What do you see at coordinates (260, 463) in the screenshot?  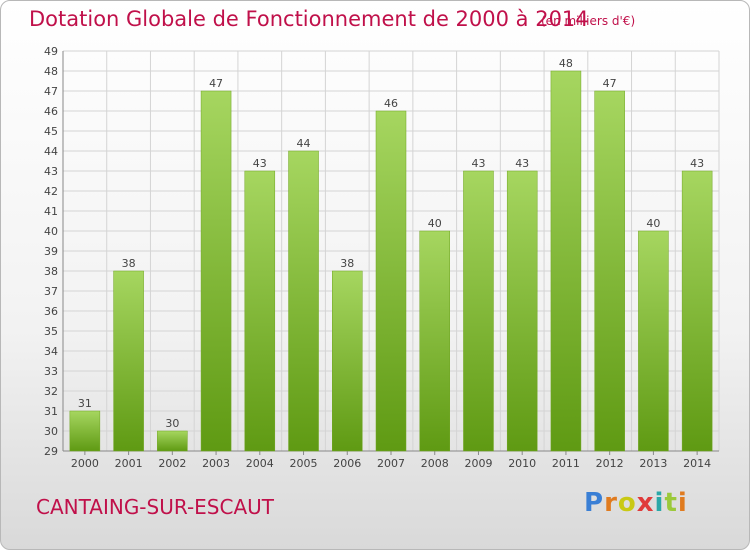 I see `x-tick-label: 2004` at bounding box center [260, 463].